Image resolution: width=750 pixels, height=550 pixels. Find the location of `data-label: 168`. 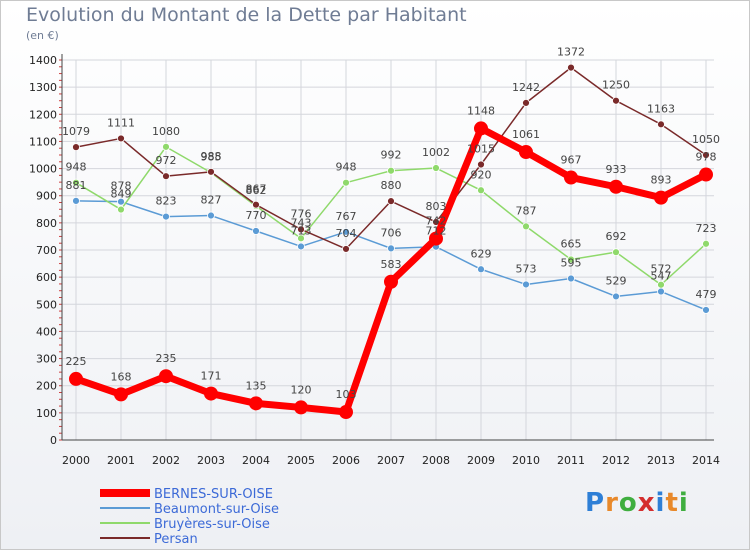

data-label: 168 is located at coordinates (121, 376).